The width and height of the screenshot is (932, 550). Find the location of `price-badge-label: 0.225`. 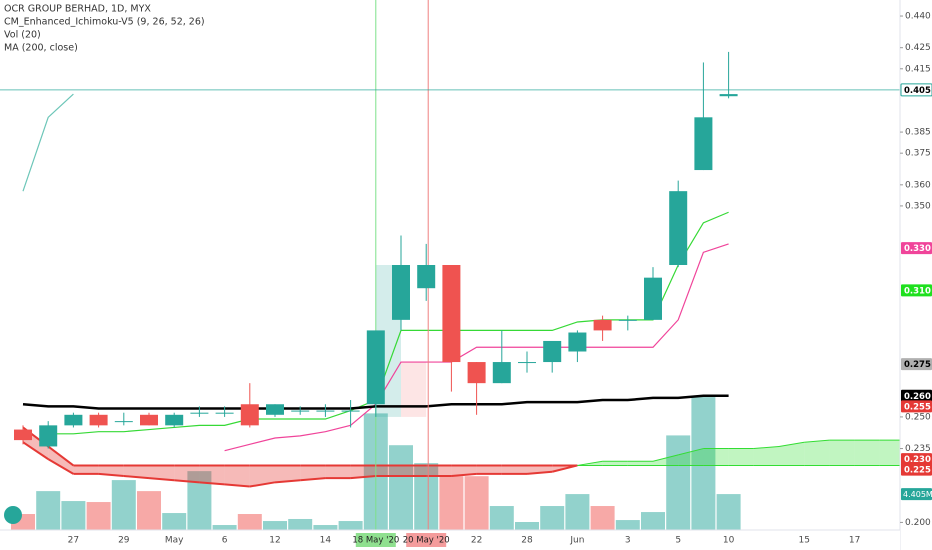

price-badge-label: 0.225 is located at coordinates (917, 471).